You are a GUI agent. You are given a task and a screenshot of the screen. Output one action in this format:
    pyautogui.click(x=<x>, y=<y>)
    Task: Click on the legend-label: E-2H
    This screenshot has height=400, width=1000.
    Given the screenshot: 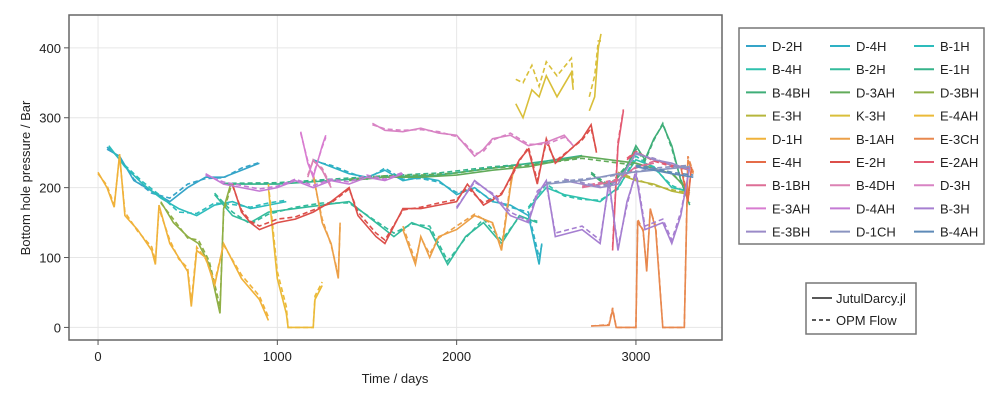 What is the action you would take?
    pyautogui.click(x=871, y=162)
    